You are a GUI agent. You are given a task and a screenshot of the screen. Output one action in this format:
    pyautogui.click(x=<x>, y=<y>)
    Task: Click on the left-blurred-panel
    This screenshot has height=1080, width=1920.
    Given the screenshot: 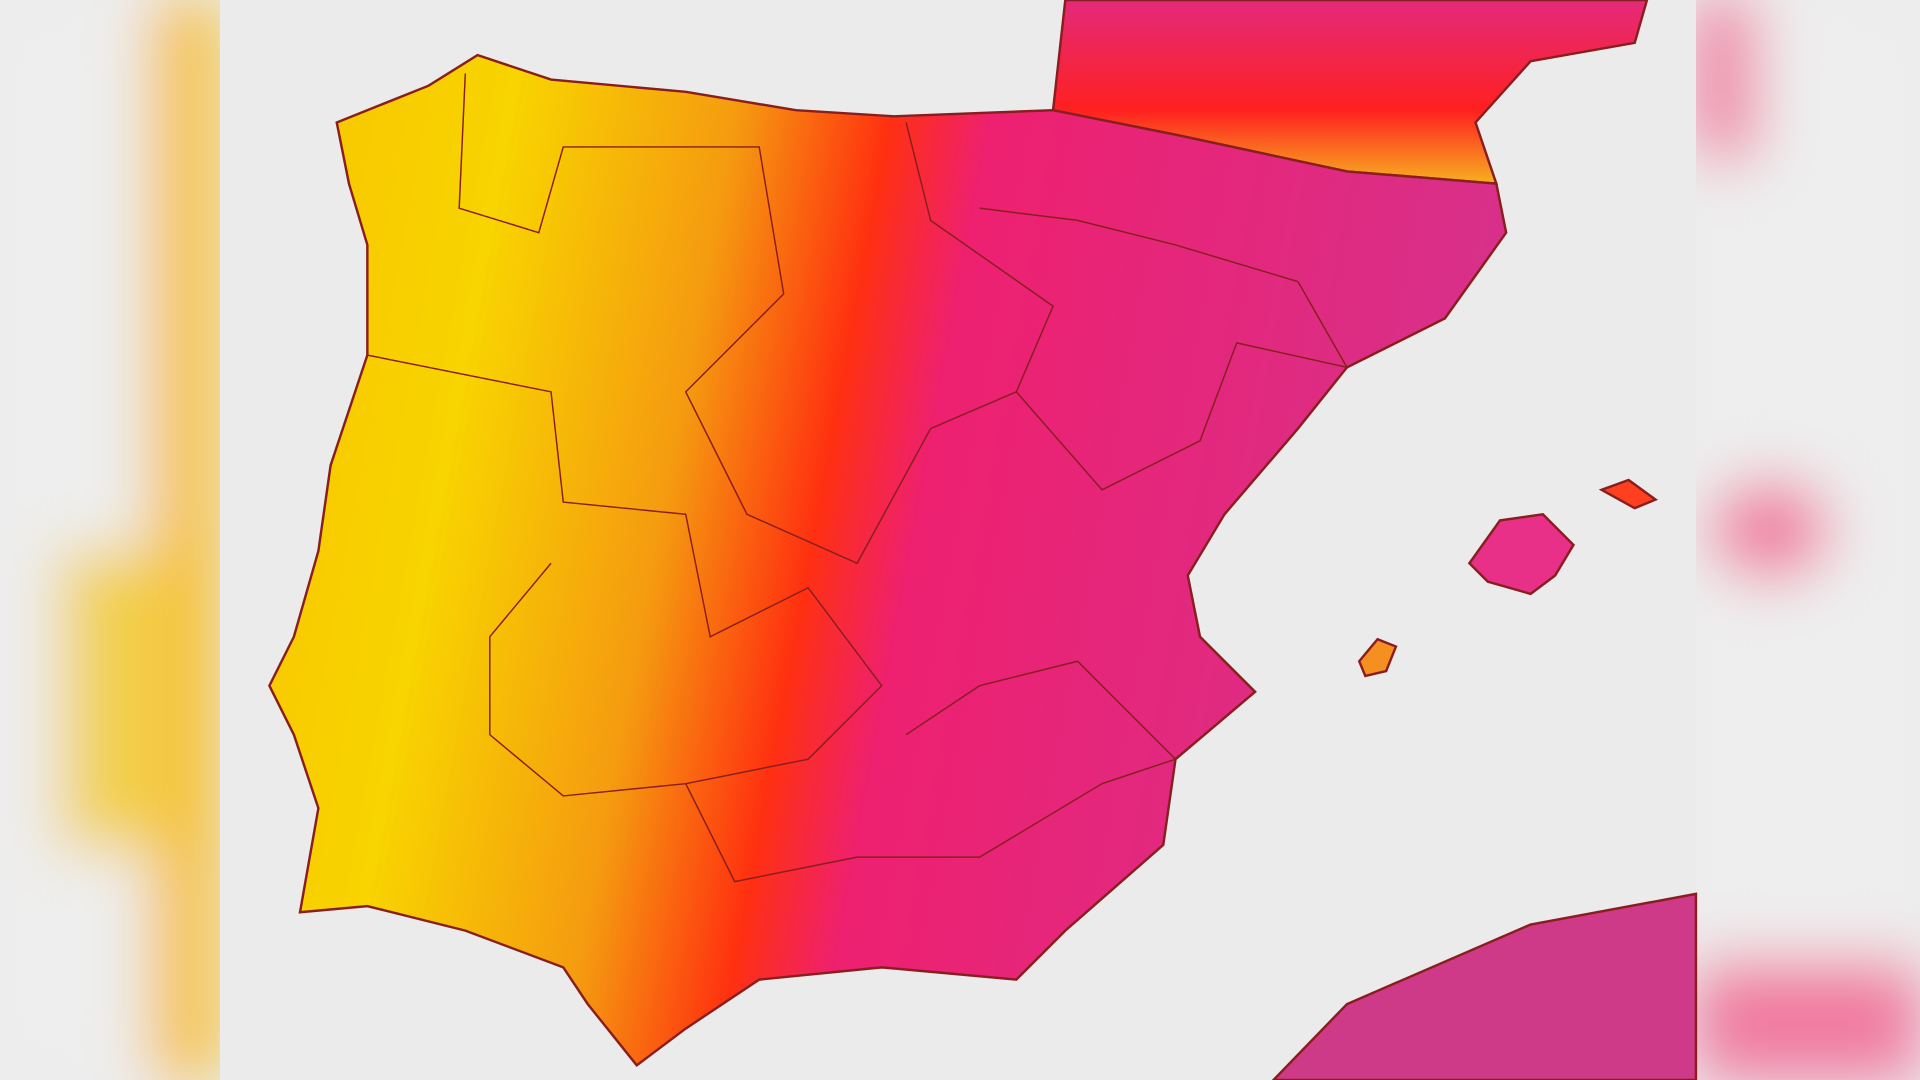 What is the action you would take?
    pyautogui.click(x=110, y=540)
    